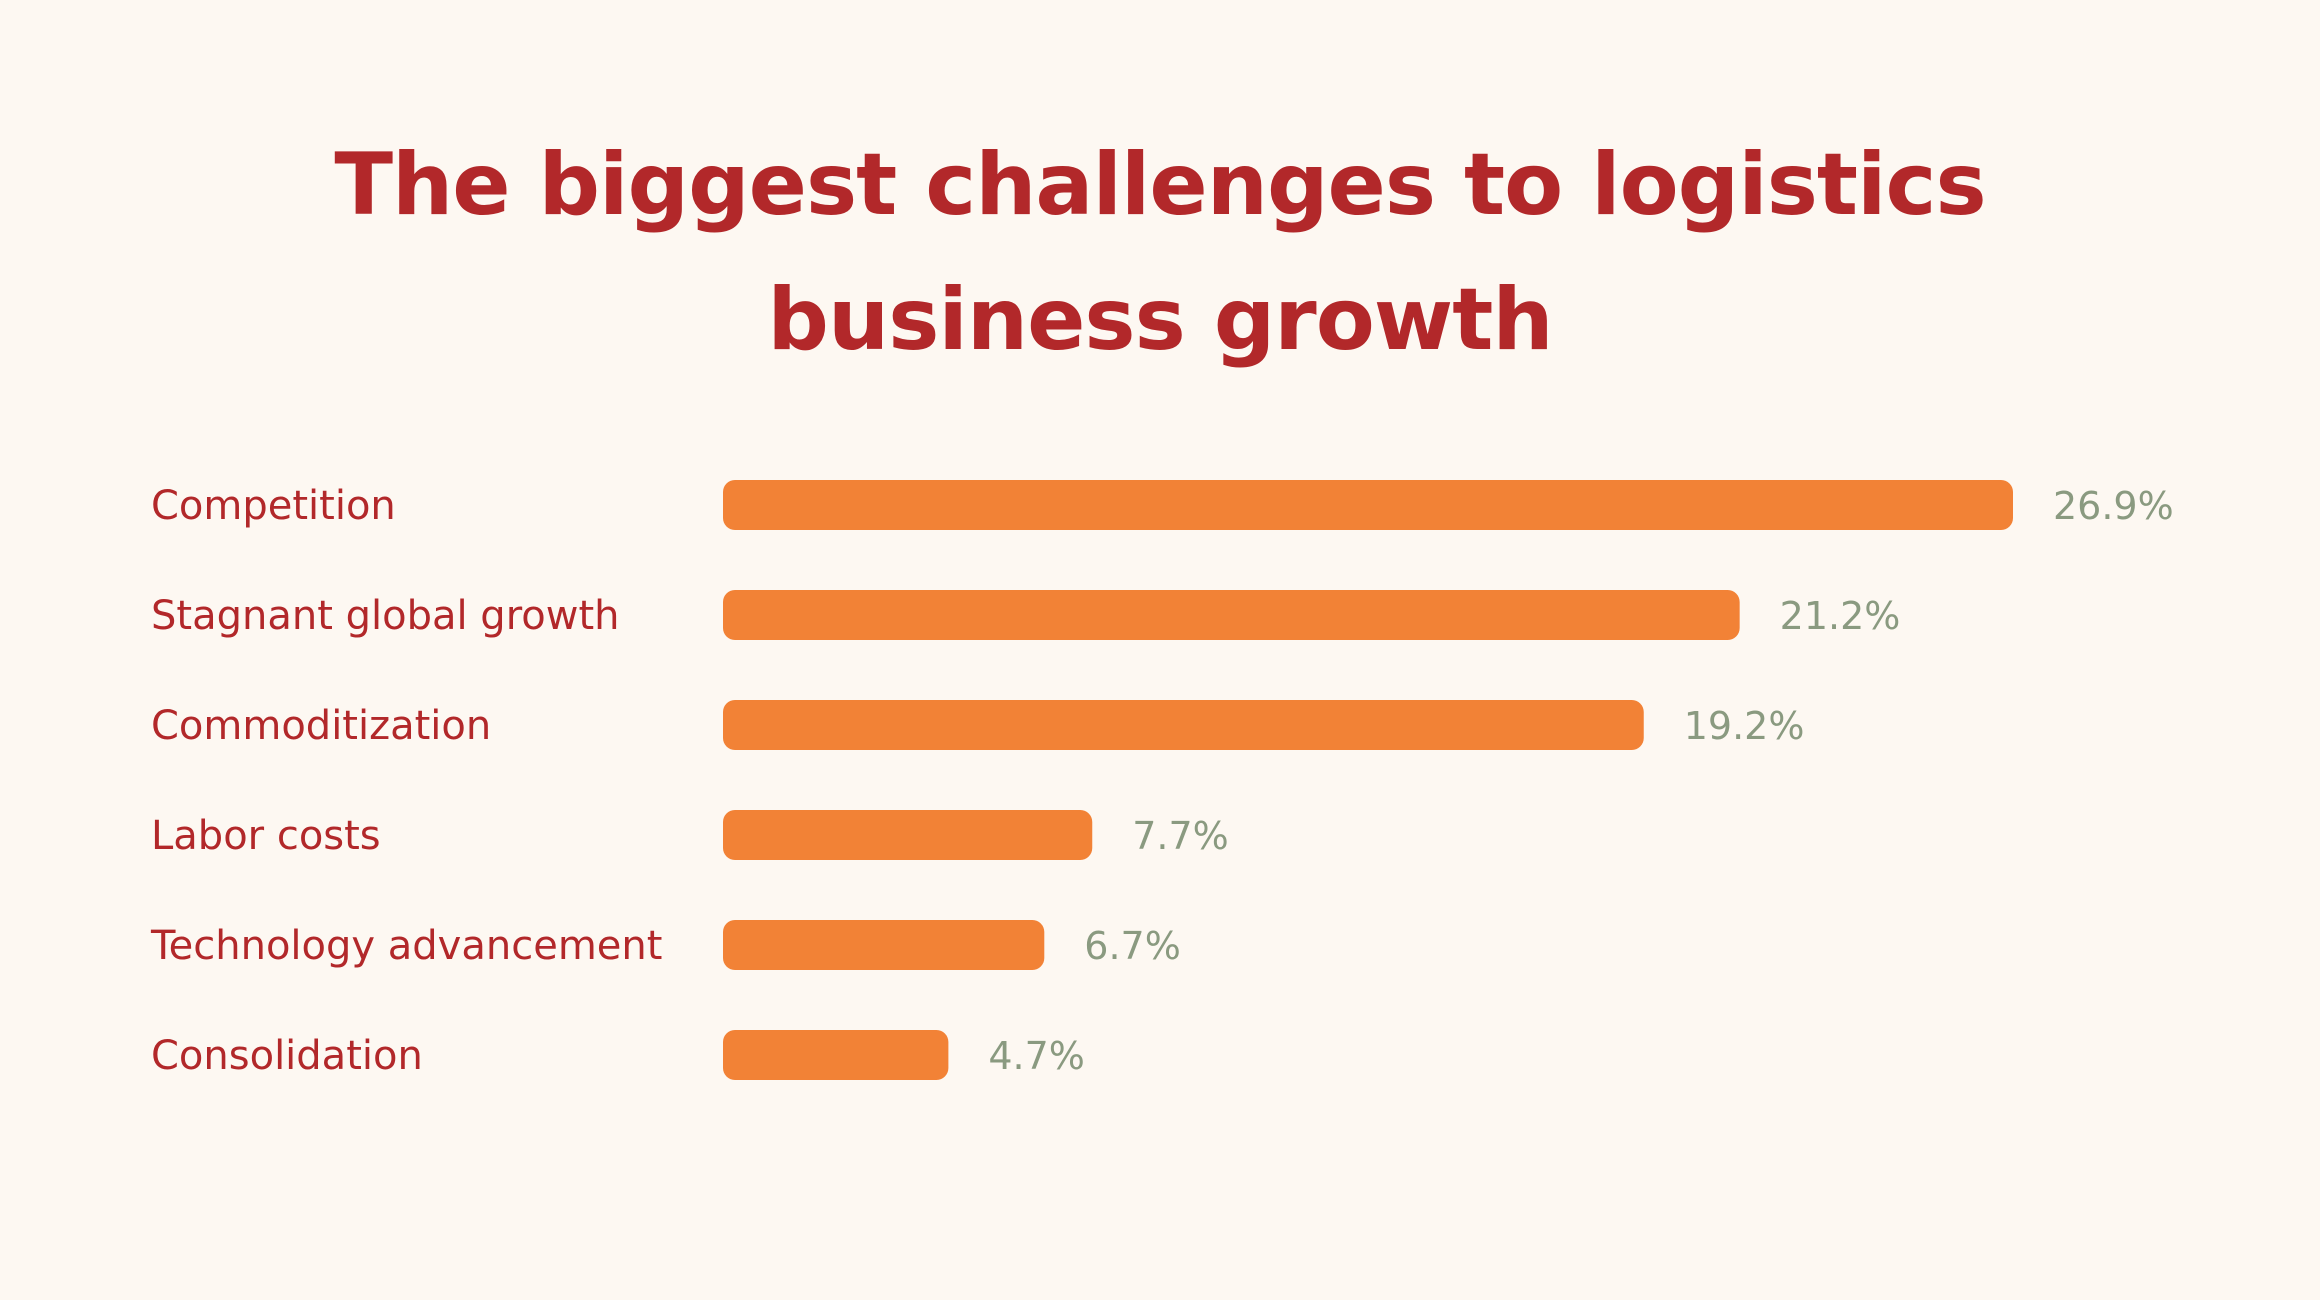  Describe the element at coordinates (287, 1056) in the screenshot. I see `category-label: Consolidation` at that location.